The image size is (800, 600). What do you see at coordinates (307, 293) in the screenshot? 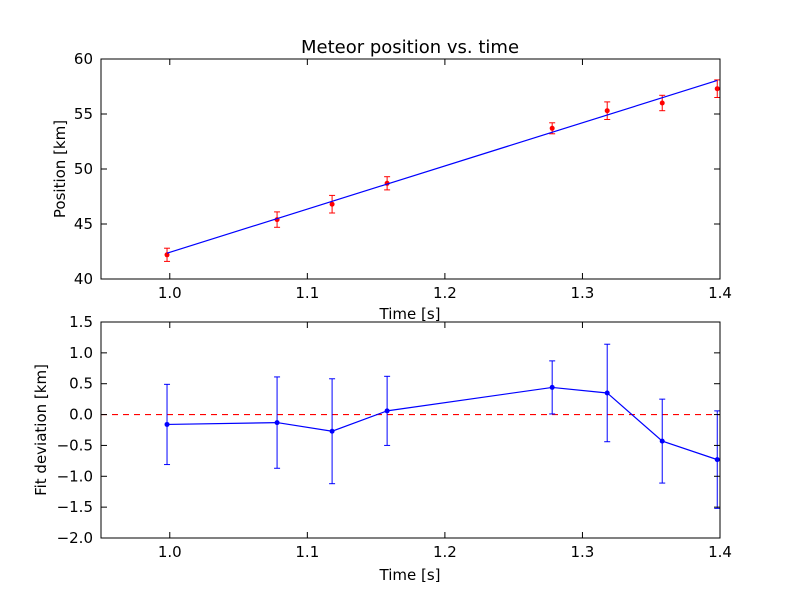
I see `position-x-tick-label: 1.1` at bounding box center [307, 293].